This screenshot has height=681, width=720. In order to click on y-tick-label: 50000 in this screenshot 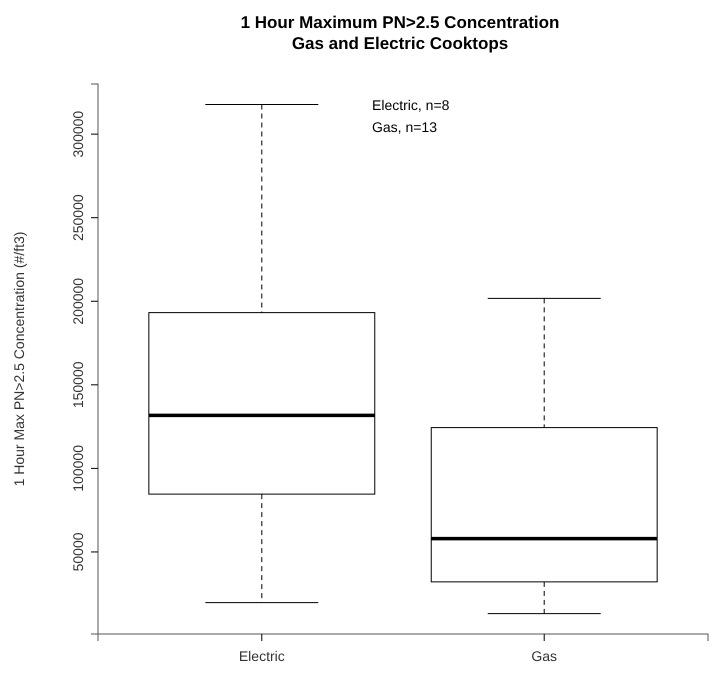, I will do `click(78, 552)`.